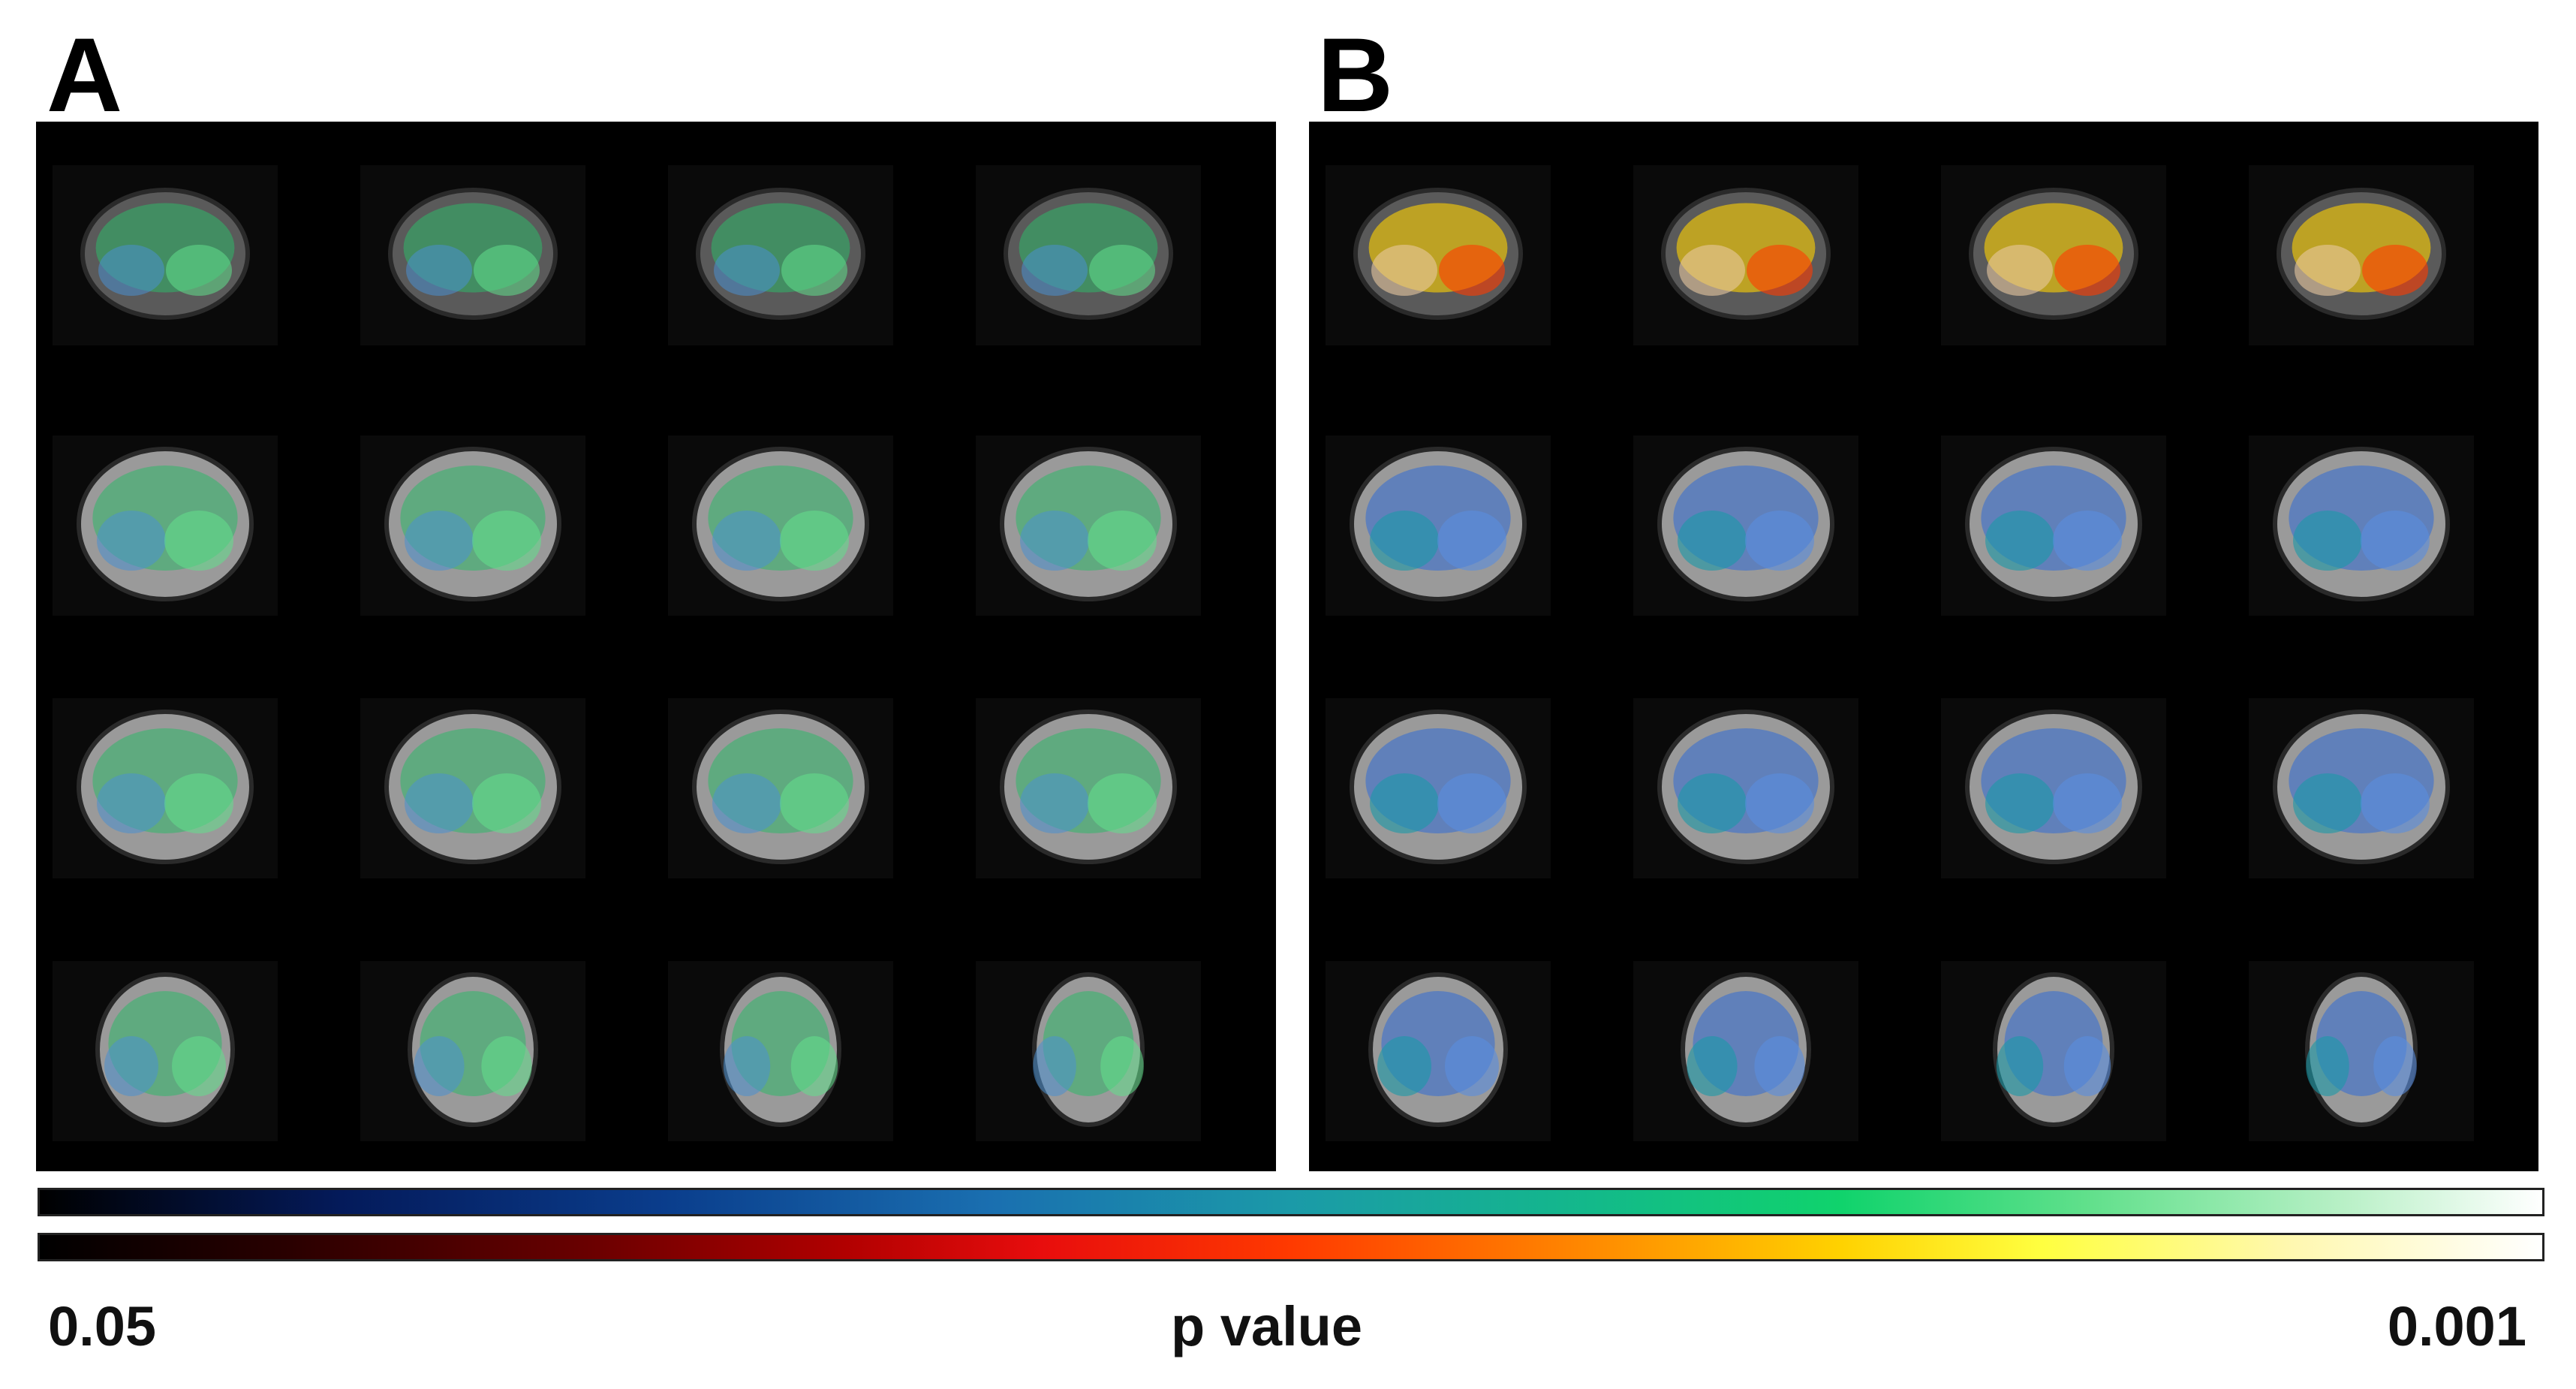 Image resolution: width=2576 pixels, height=1389 pixels. Describe the element at coordinates (1266, 1326) in the screenshot. I see `scale-title: p value` at that location.